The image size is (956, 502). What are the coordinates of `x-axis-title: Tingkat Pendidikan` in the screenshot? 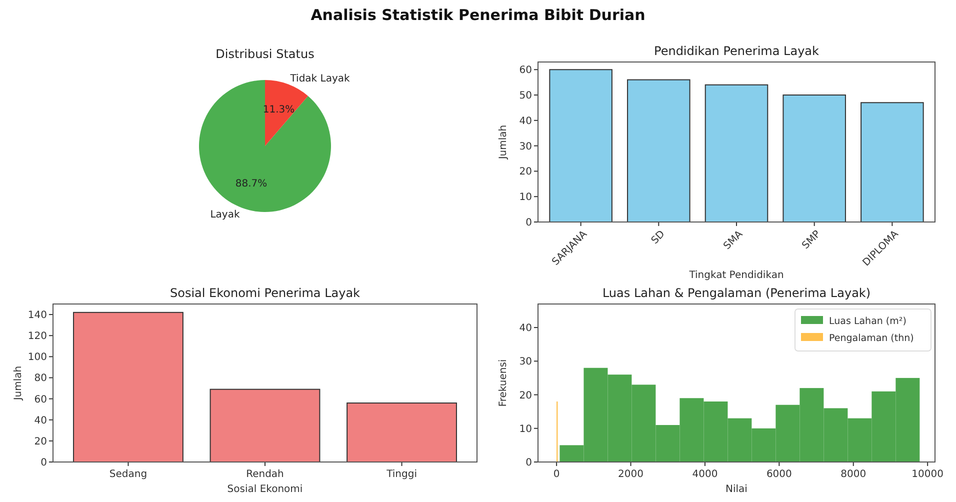 It's located at (736, 275).